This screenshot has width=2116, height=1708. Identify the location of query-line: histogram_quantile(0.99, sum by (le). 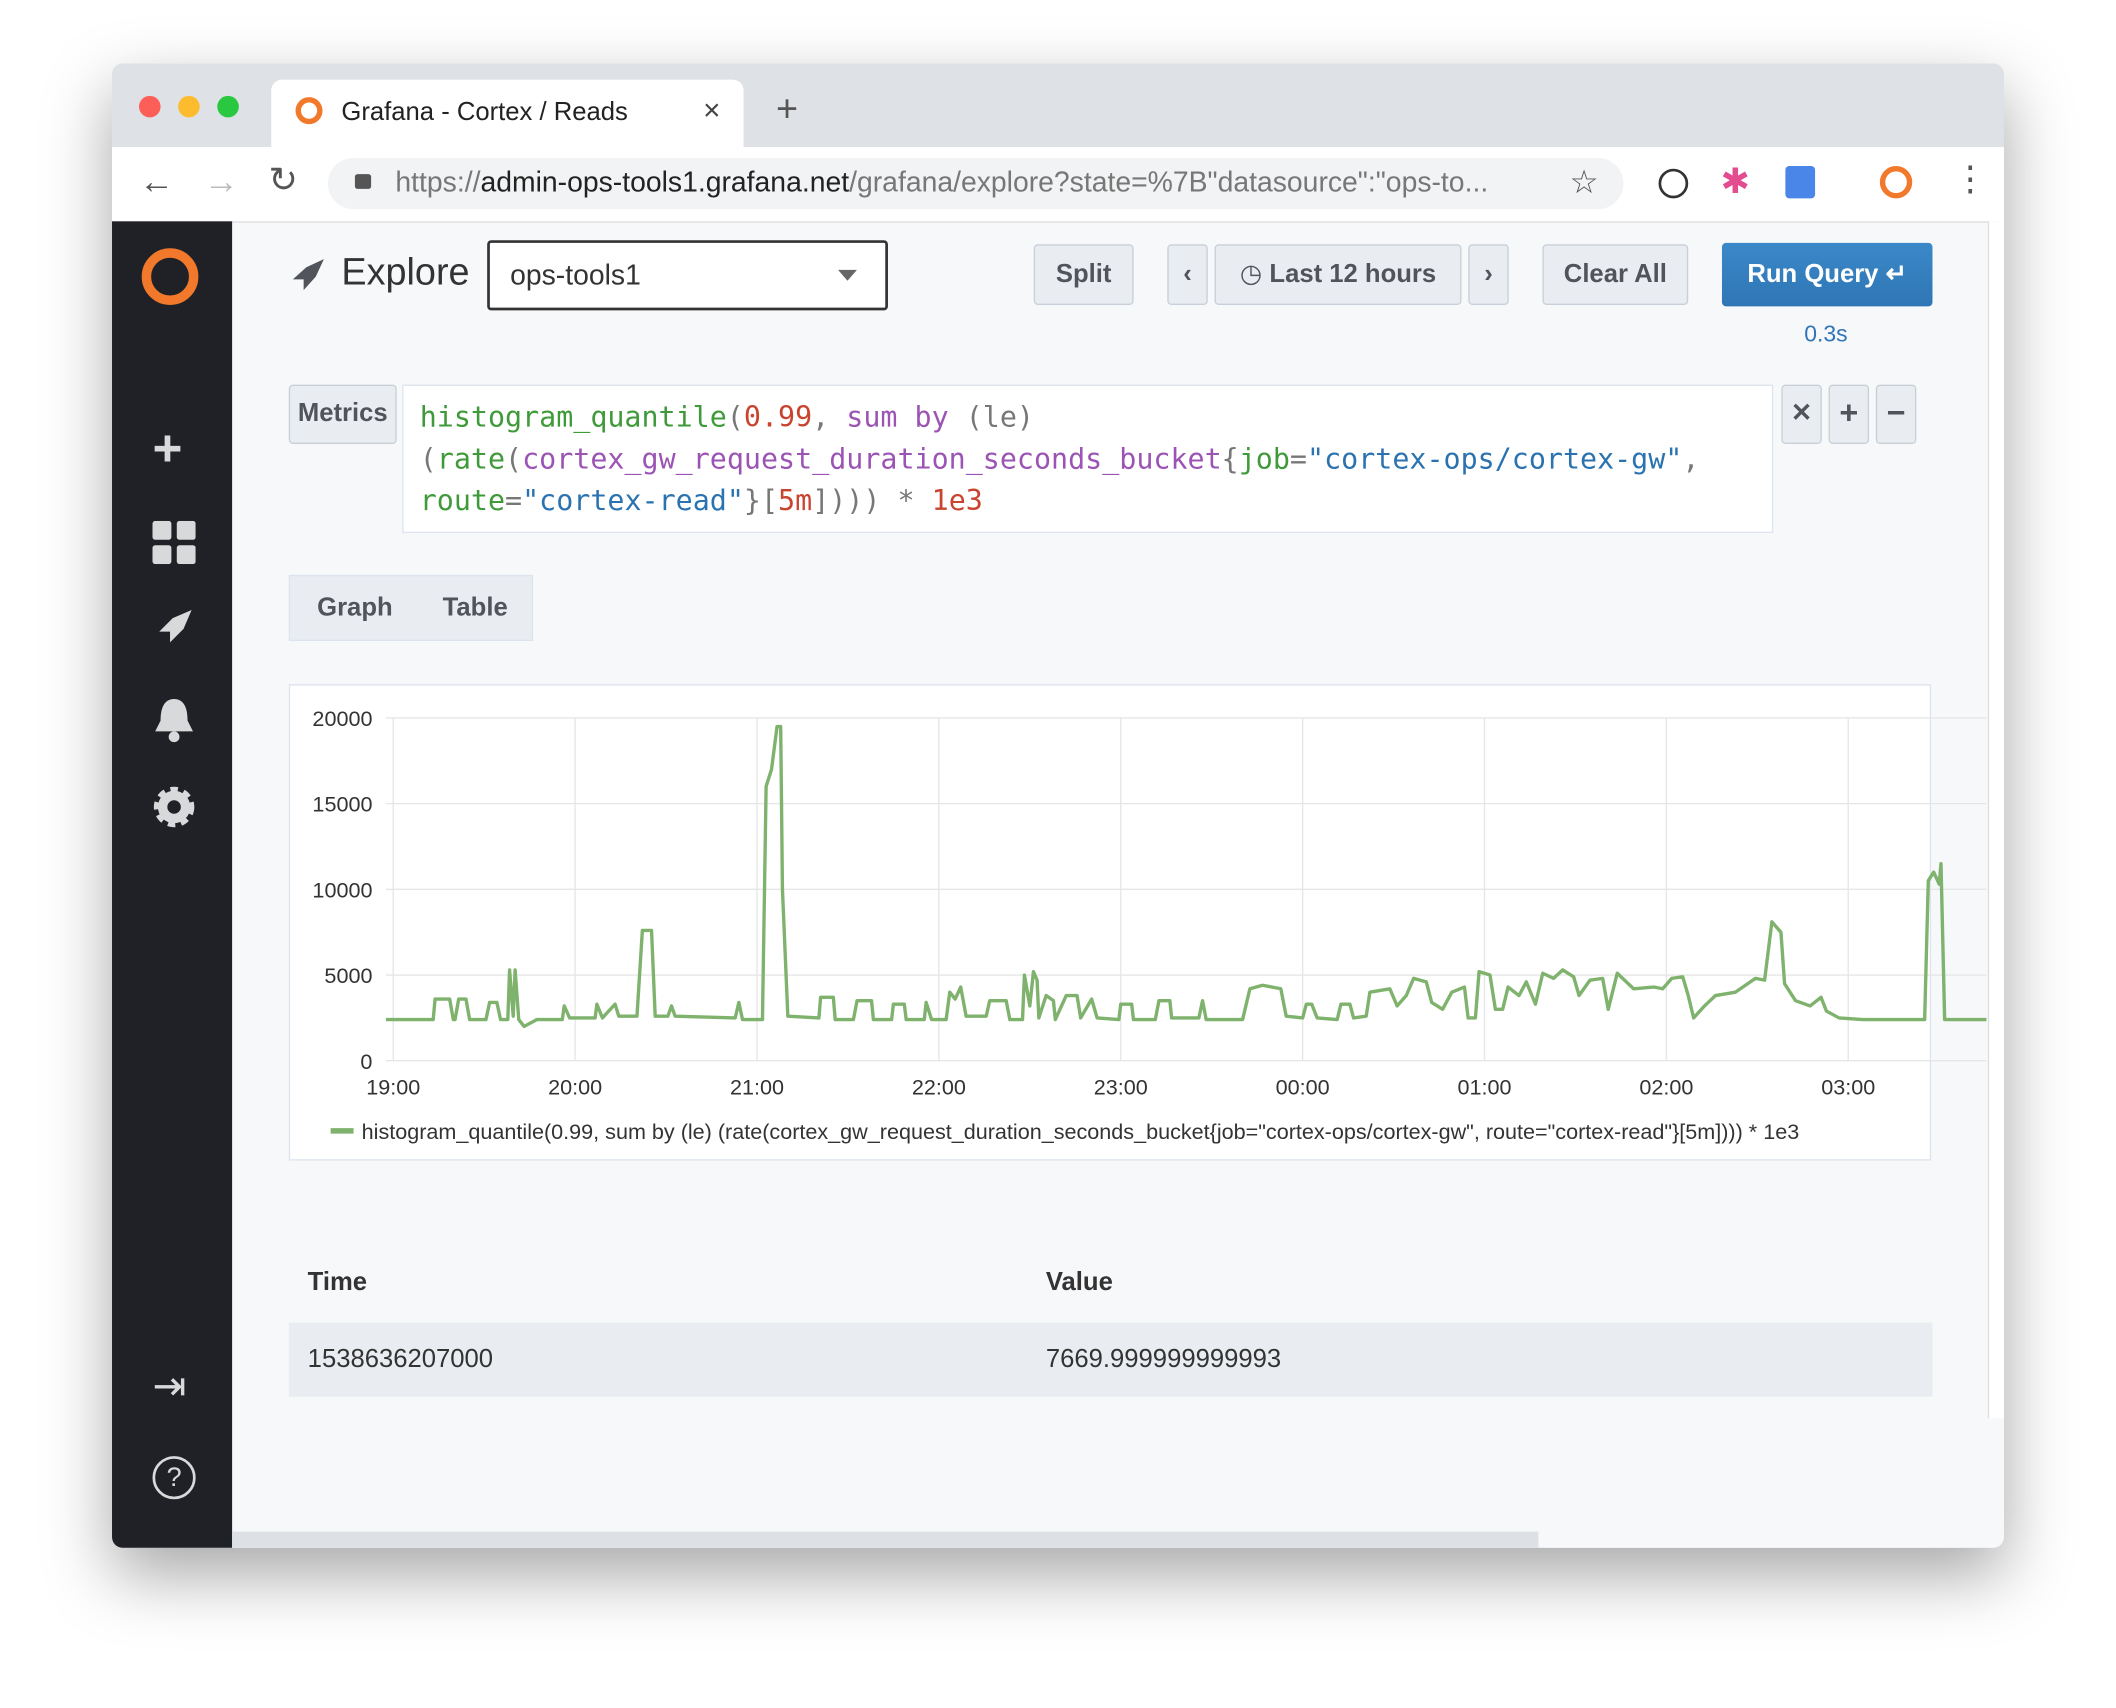
(1088, 418).